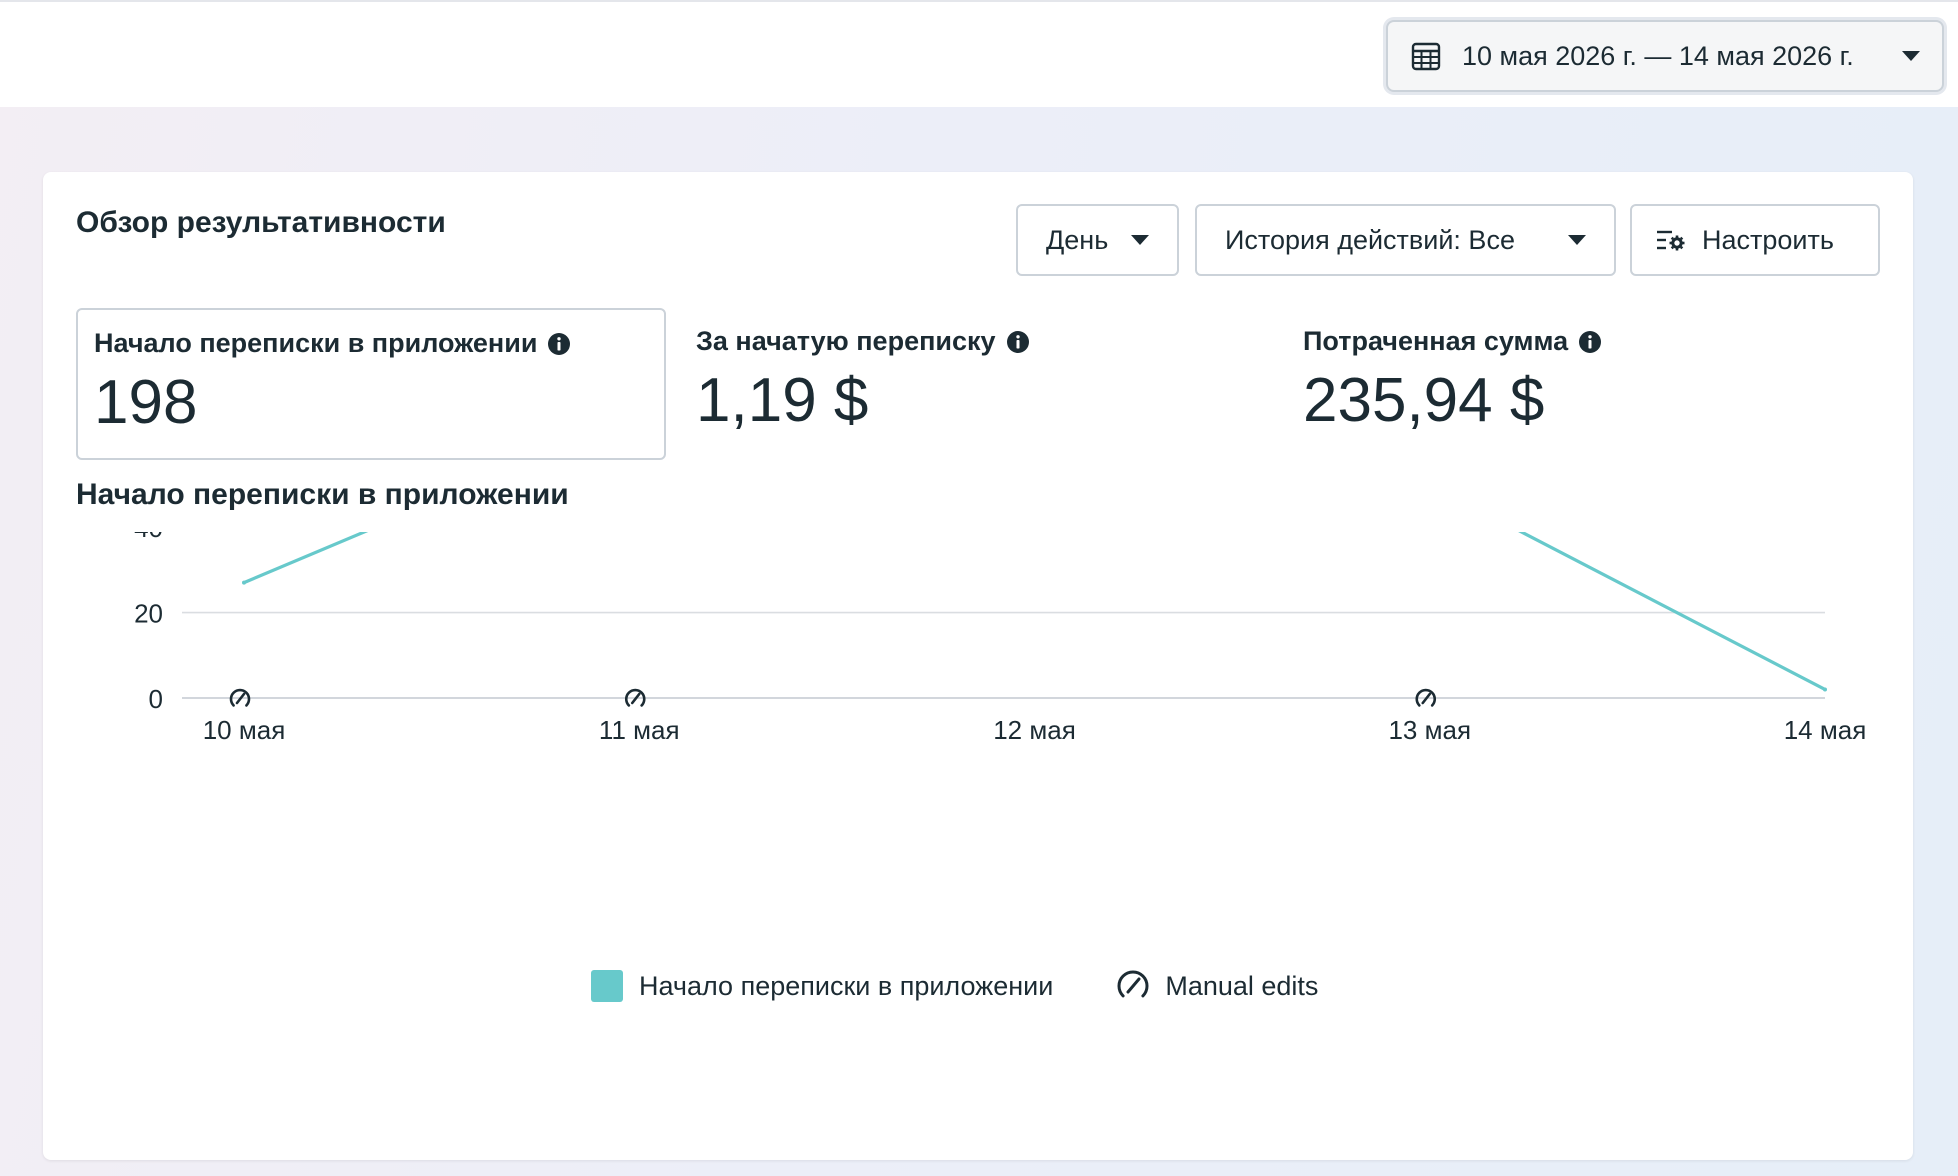 Image resolution: width=1958 pixels, height=1176 pixels. I want to click on action-history-dropdown: История действий: Все, so click(1405, 240).